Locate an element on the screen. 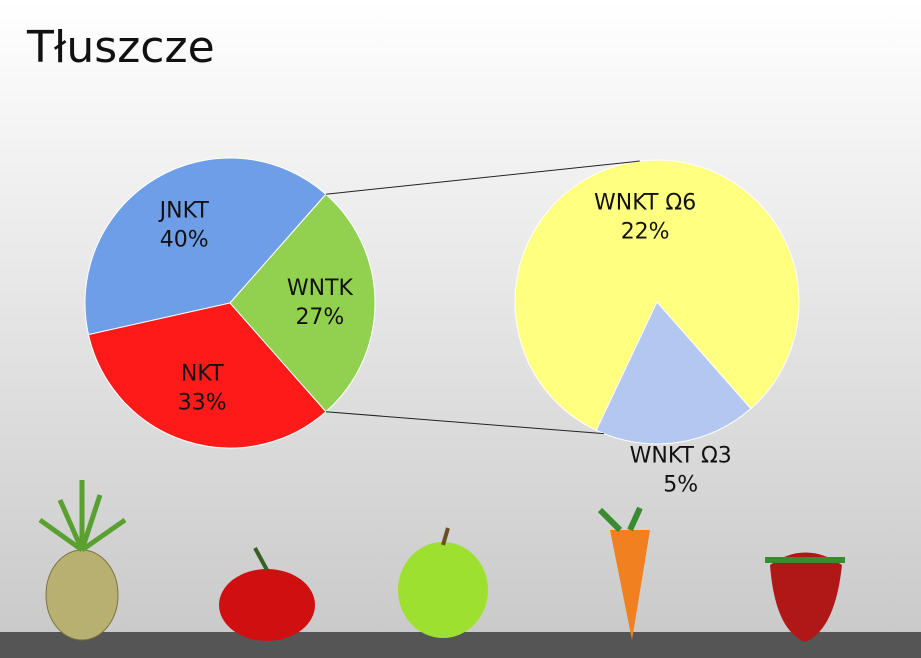  slice-value-label: 27% is located at coordinates (319, 317).